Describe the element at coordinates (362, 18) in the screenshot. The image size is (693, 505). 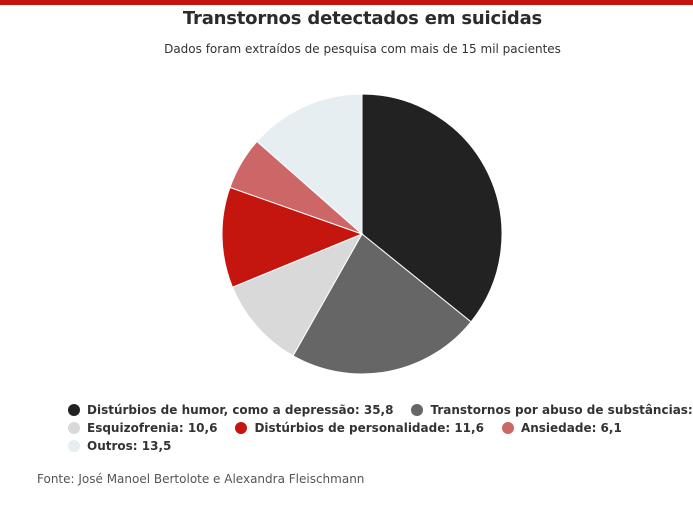
I see `chart-title: Transtornos detectados em suicidas` at that location.